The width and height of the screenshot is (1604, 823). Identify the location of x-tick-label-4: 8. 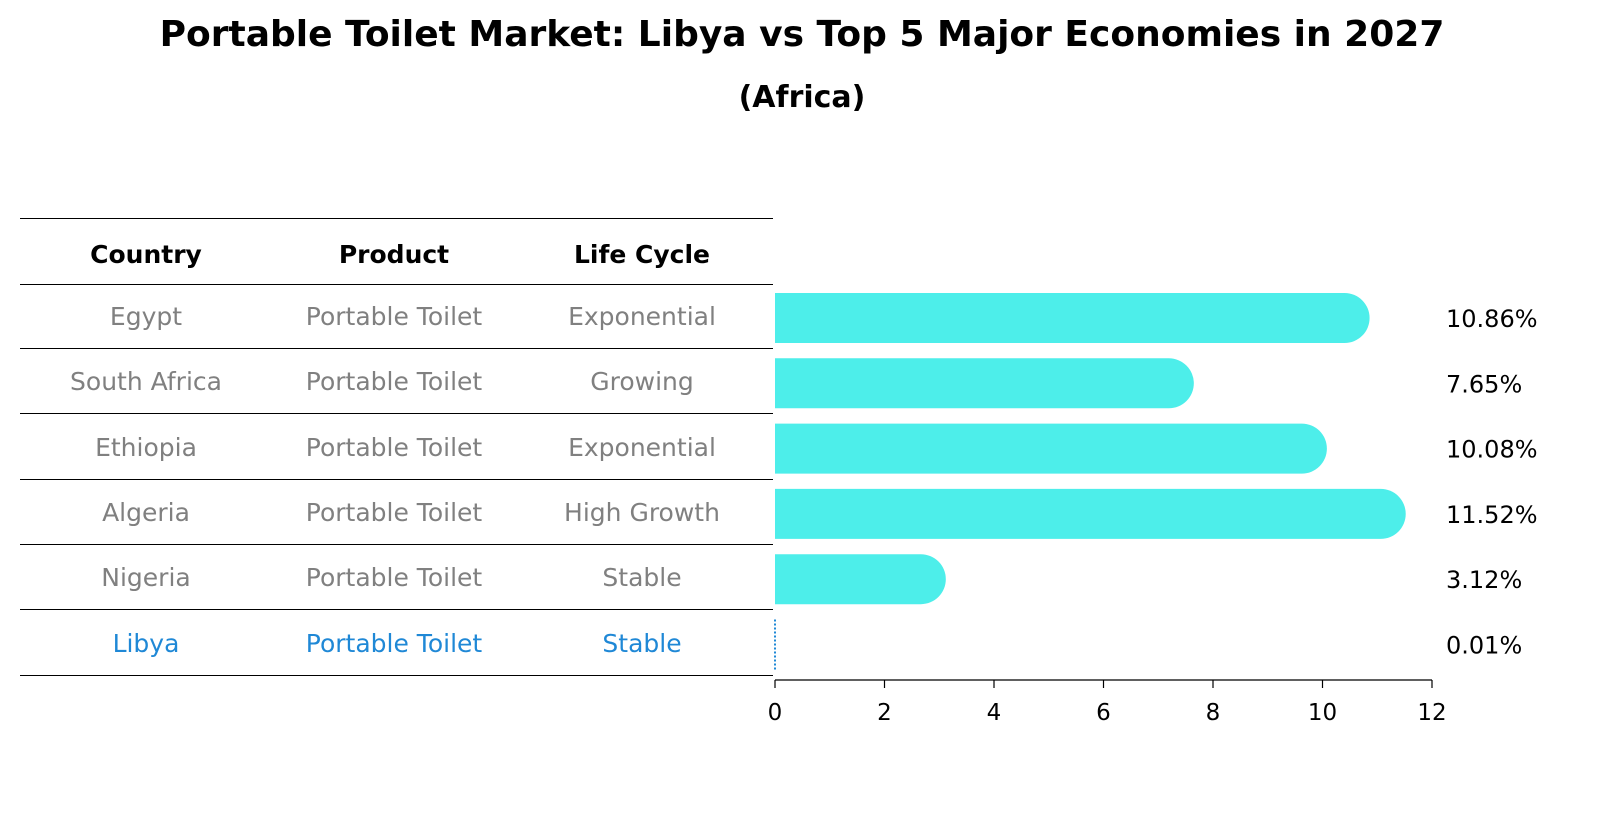
(1213, 713).